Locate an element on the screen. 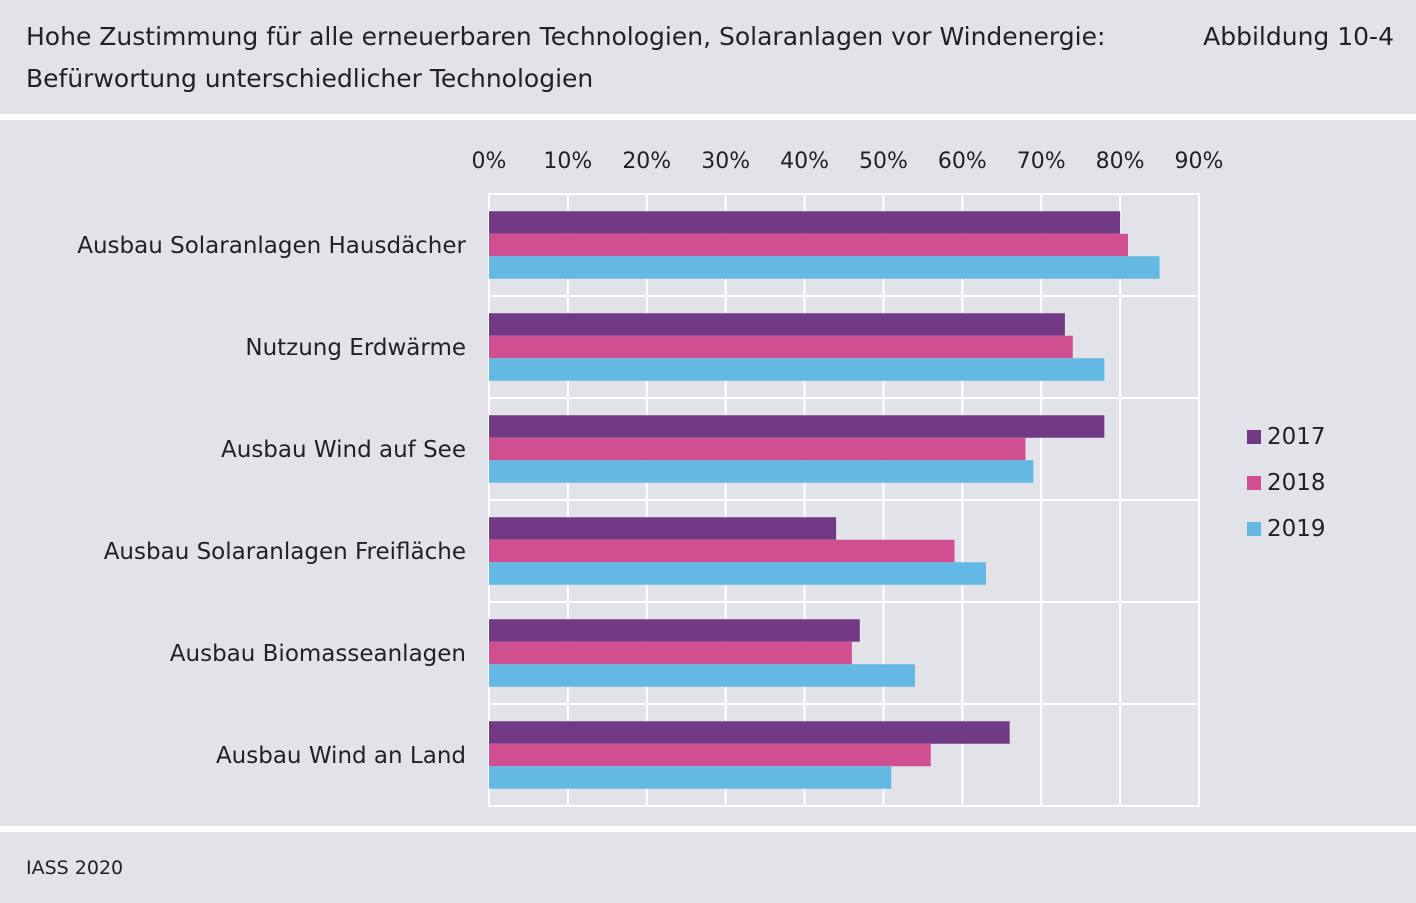  legend-swatch-2019 is located at coordinates (1254, 529).